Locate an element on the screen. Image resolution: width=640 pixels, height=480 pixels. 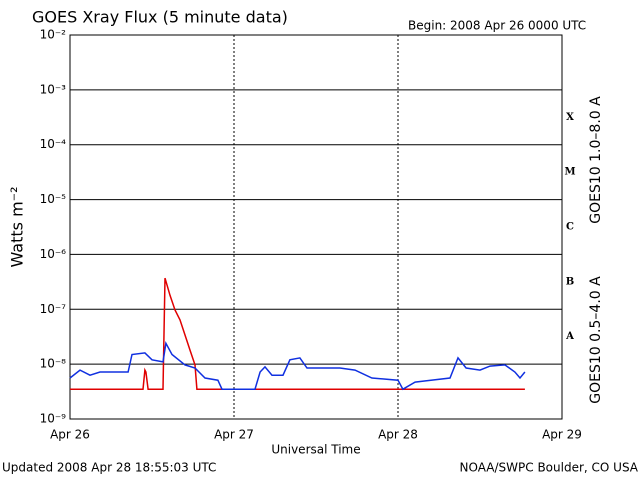
x-tick-label: Apr 26 is located at coordinates (70, 435).